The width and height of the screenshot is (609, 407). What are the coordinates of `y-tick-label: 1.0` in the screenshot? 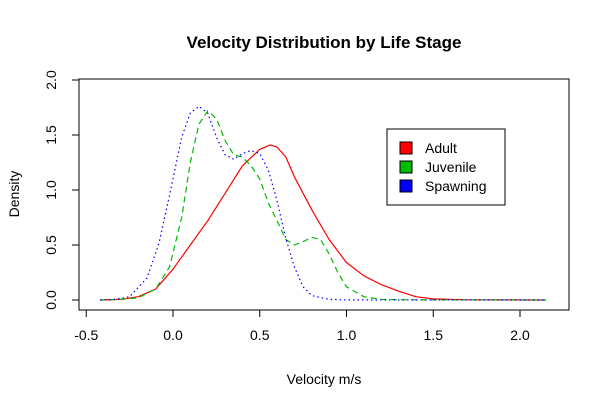 It's located at (51, 190).